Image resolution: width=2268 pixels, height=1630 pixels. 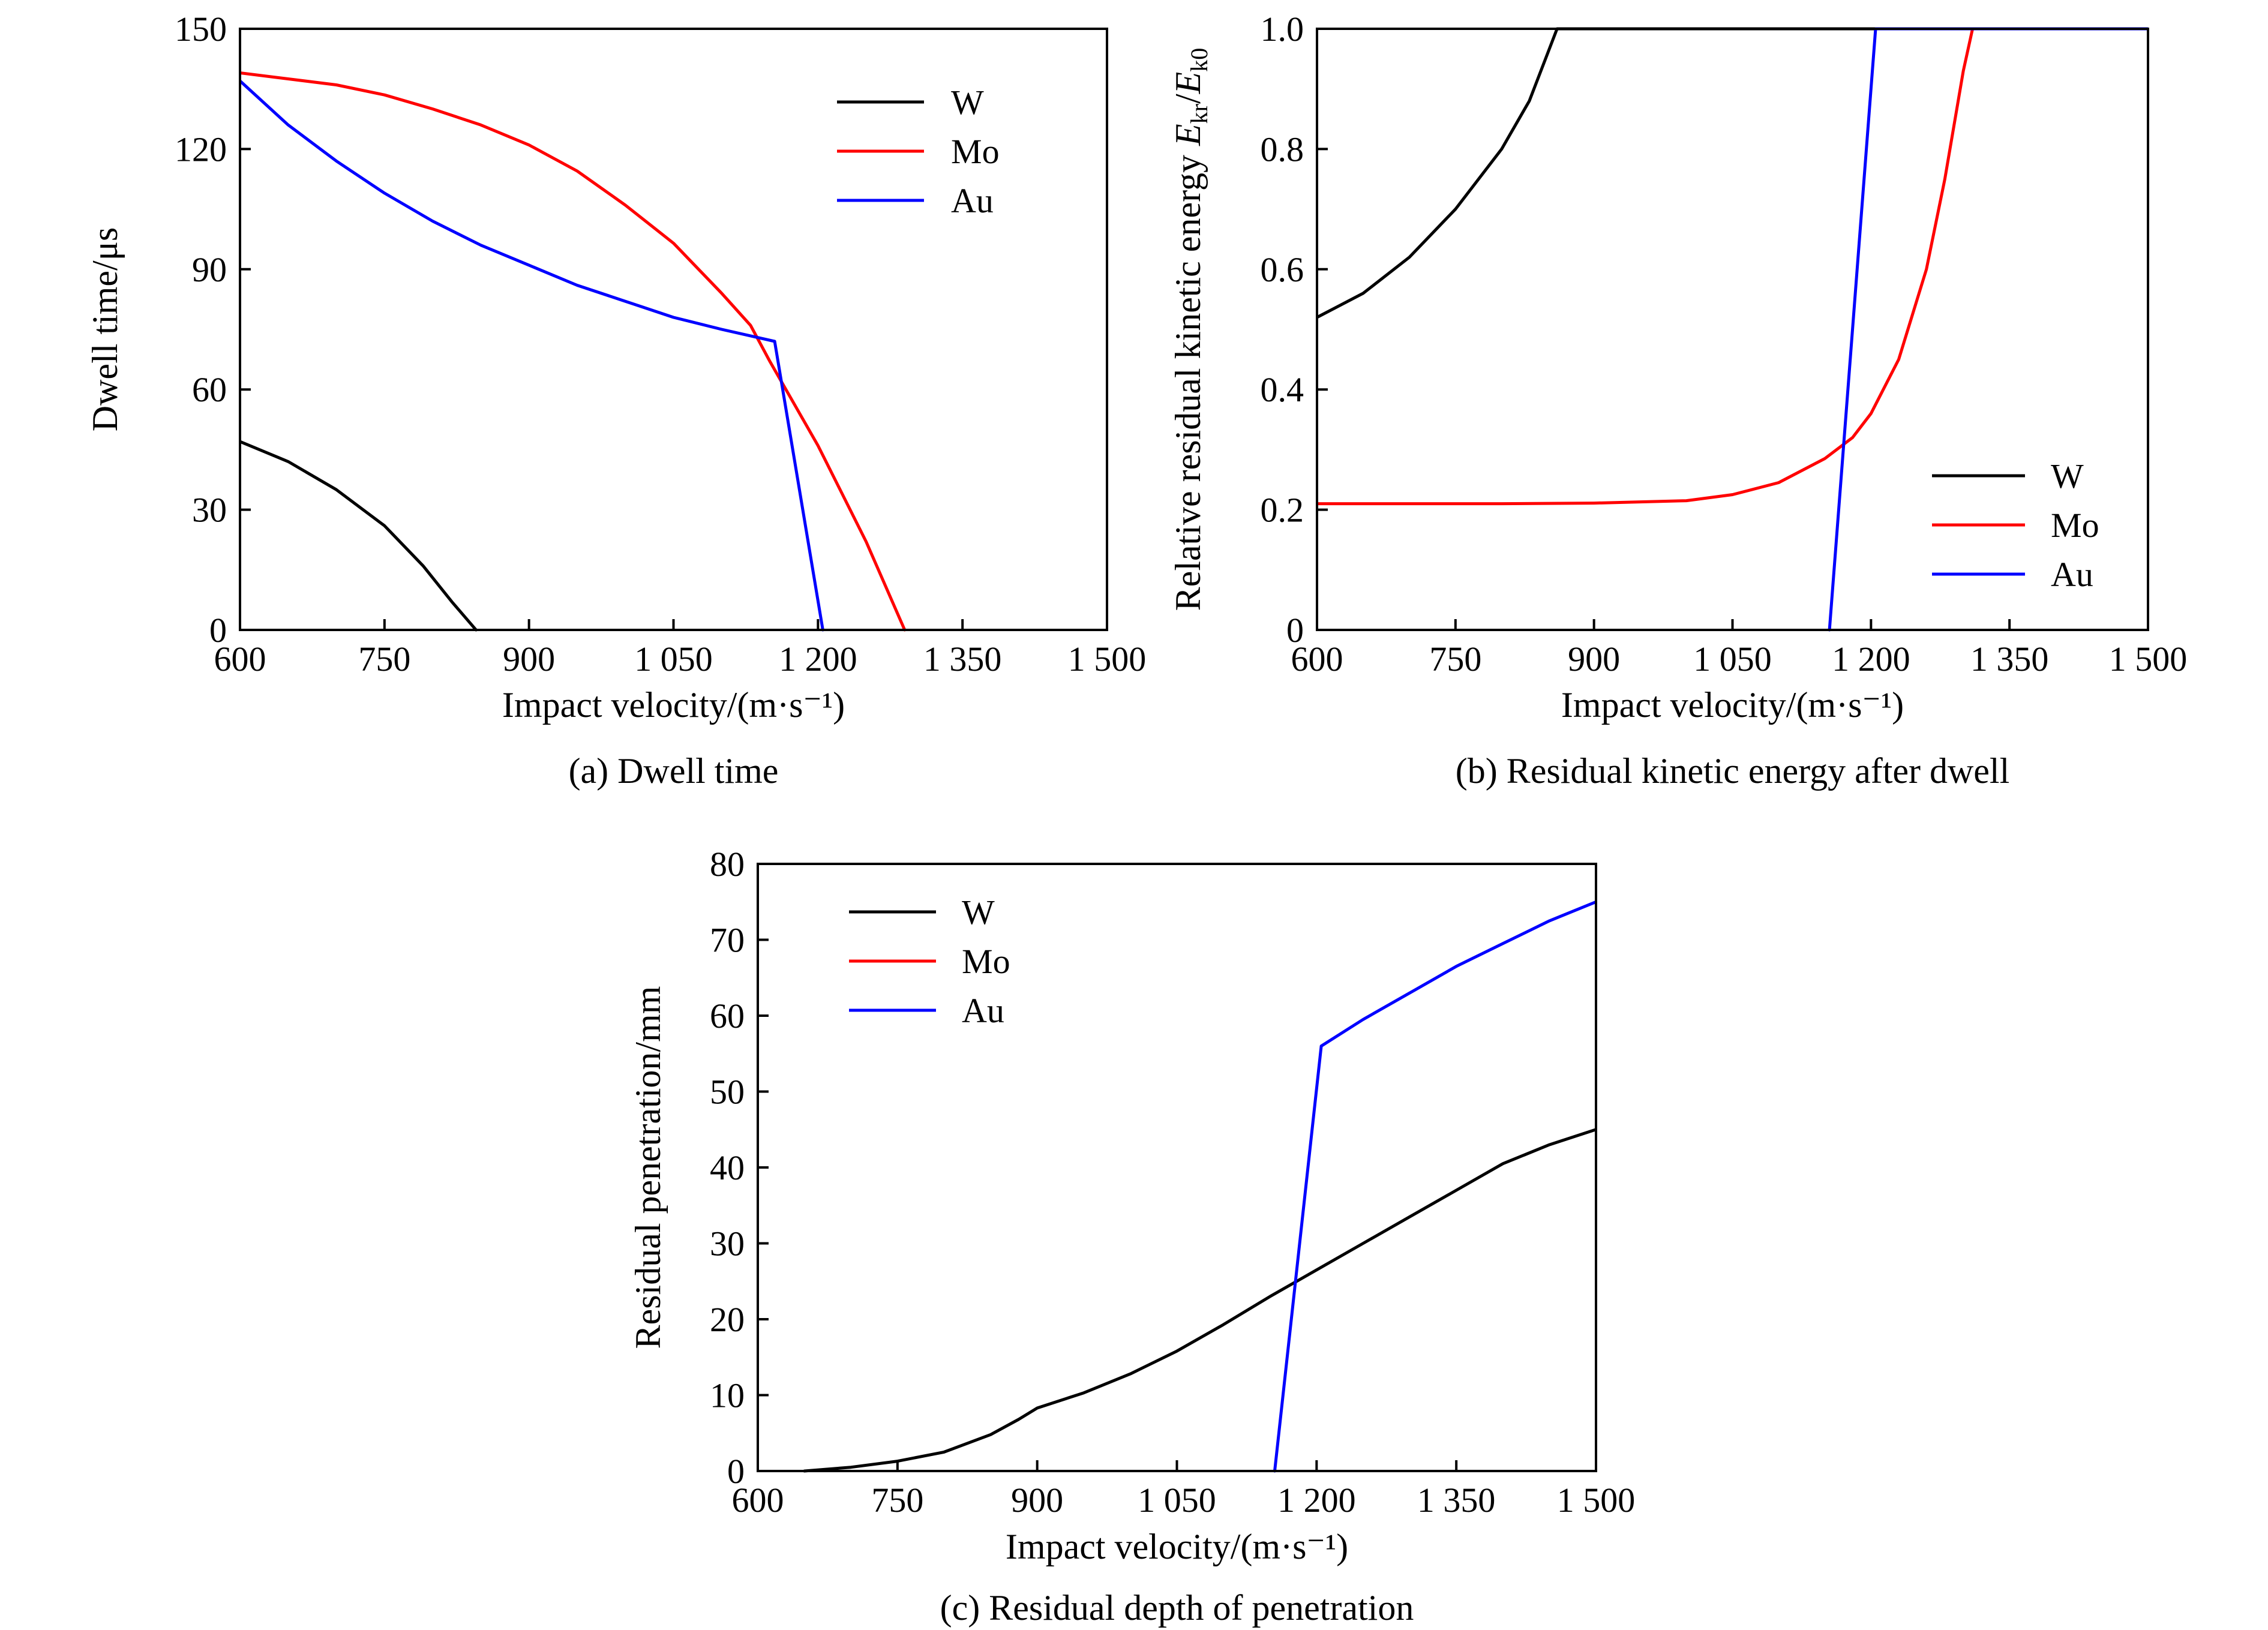 What do you see at coordinates (727, 940) in the screenshot?
I see `y-tick-label: 70` at bounding box center [727, 940].